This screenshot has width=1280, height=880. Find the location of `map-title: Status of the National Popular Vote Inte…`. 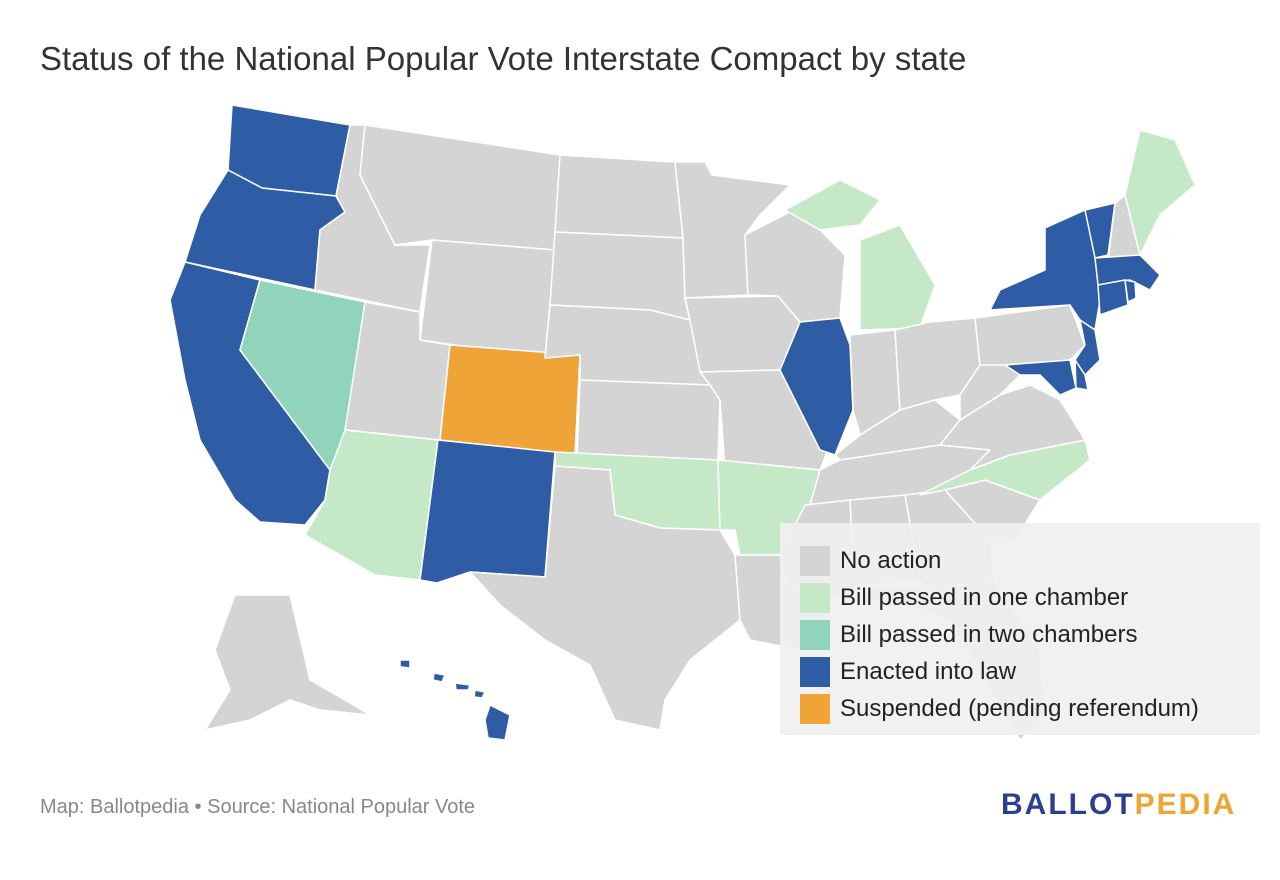

map-title: Status of the National Popular Vote Inte… is located at coordinates (503, 58).